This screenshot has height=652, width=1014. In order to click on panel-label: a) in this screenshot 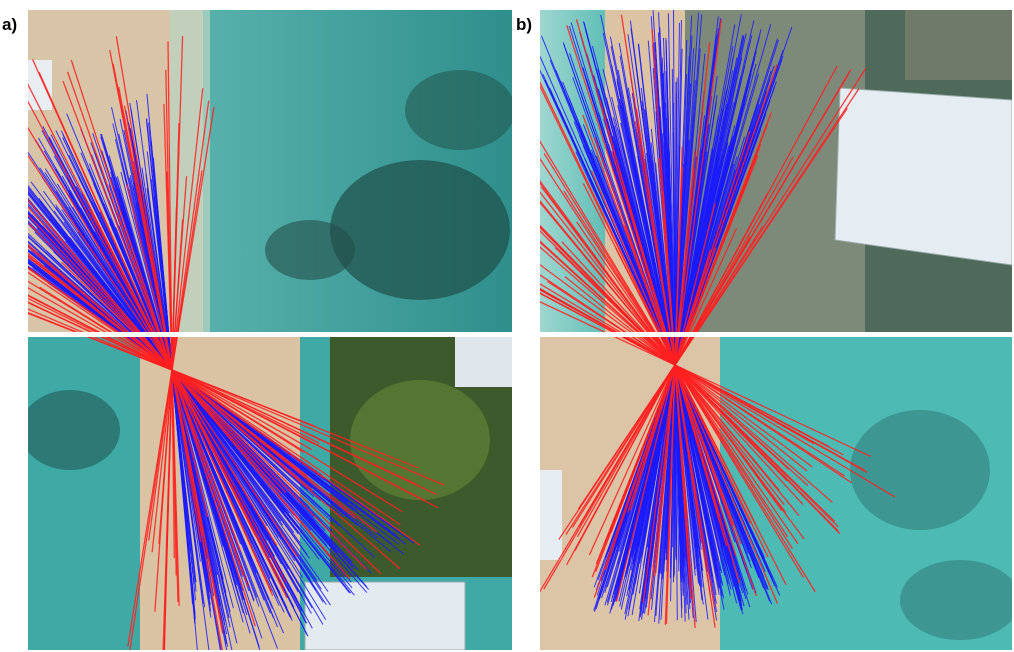, I will do `click(9, 24)`.